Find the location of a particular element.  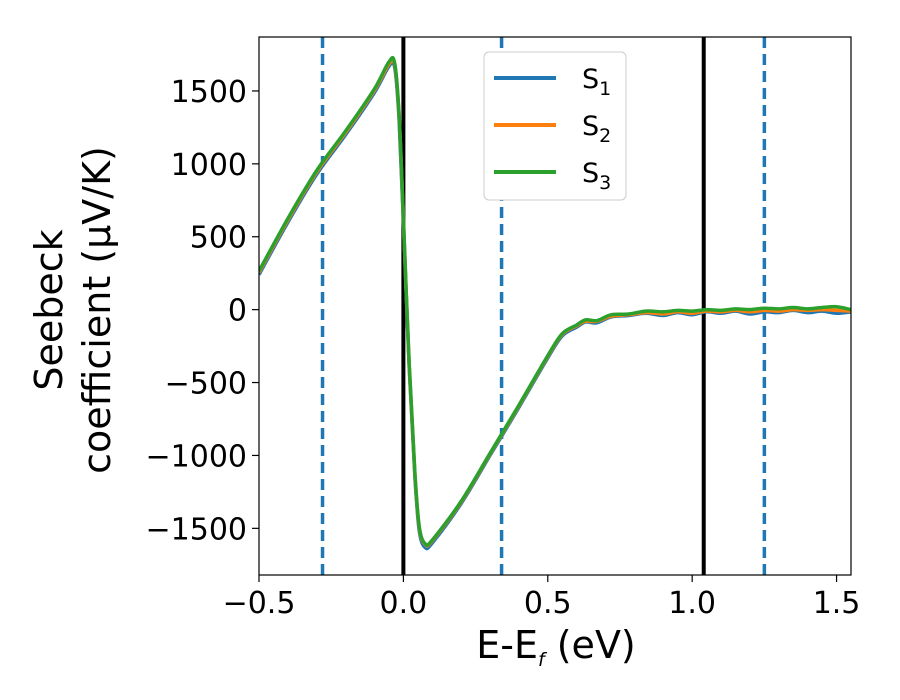

legend-label-s1: S1 is located at coordinates (596, 82).